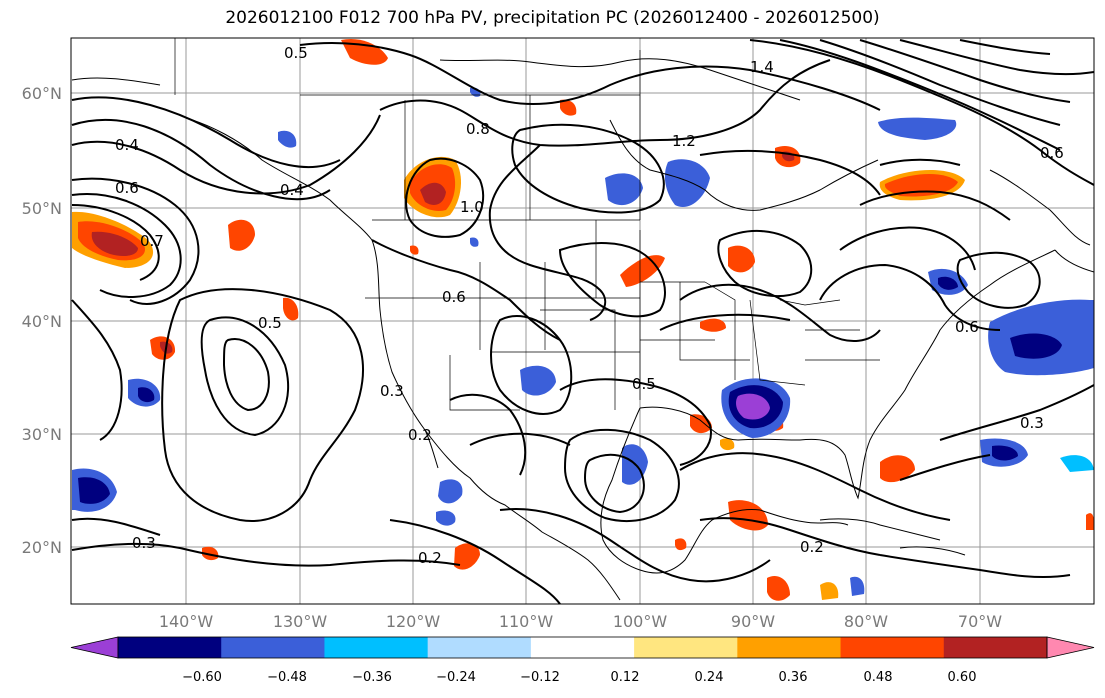 The width and height of the screenshot is (1105, 698). What do you see at coordinates (456, 677) in the screenshot?
I see `colorbar-tick-label: −0.24` at bounding box center [456, 677].